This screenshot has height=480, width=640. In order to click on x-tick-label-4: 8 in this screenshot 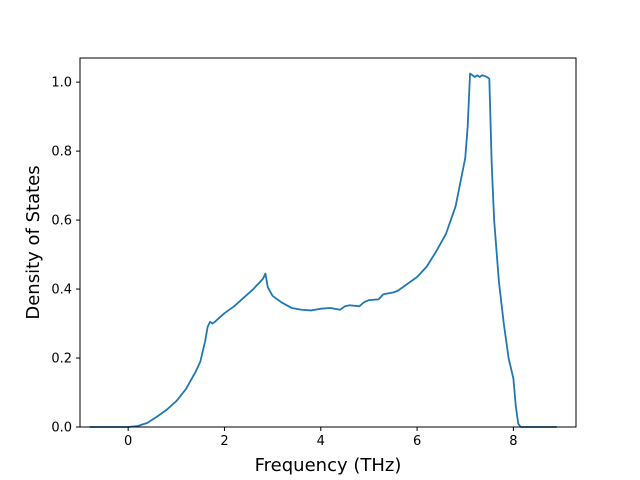, I will do `click(513, 441)`.